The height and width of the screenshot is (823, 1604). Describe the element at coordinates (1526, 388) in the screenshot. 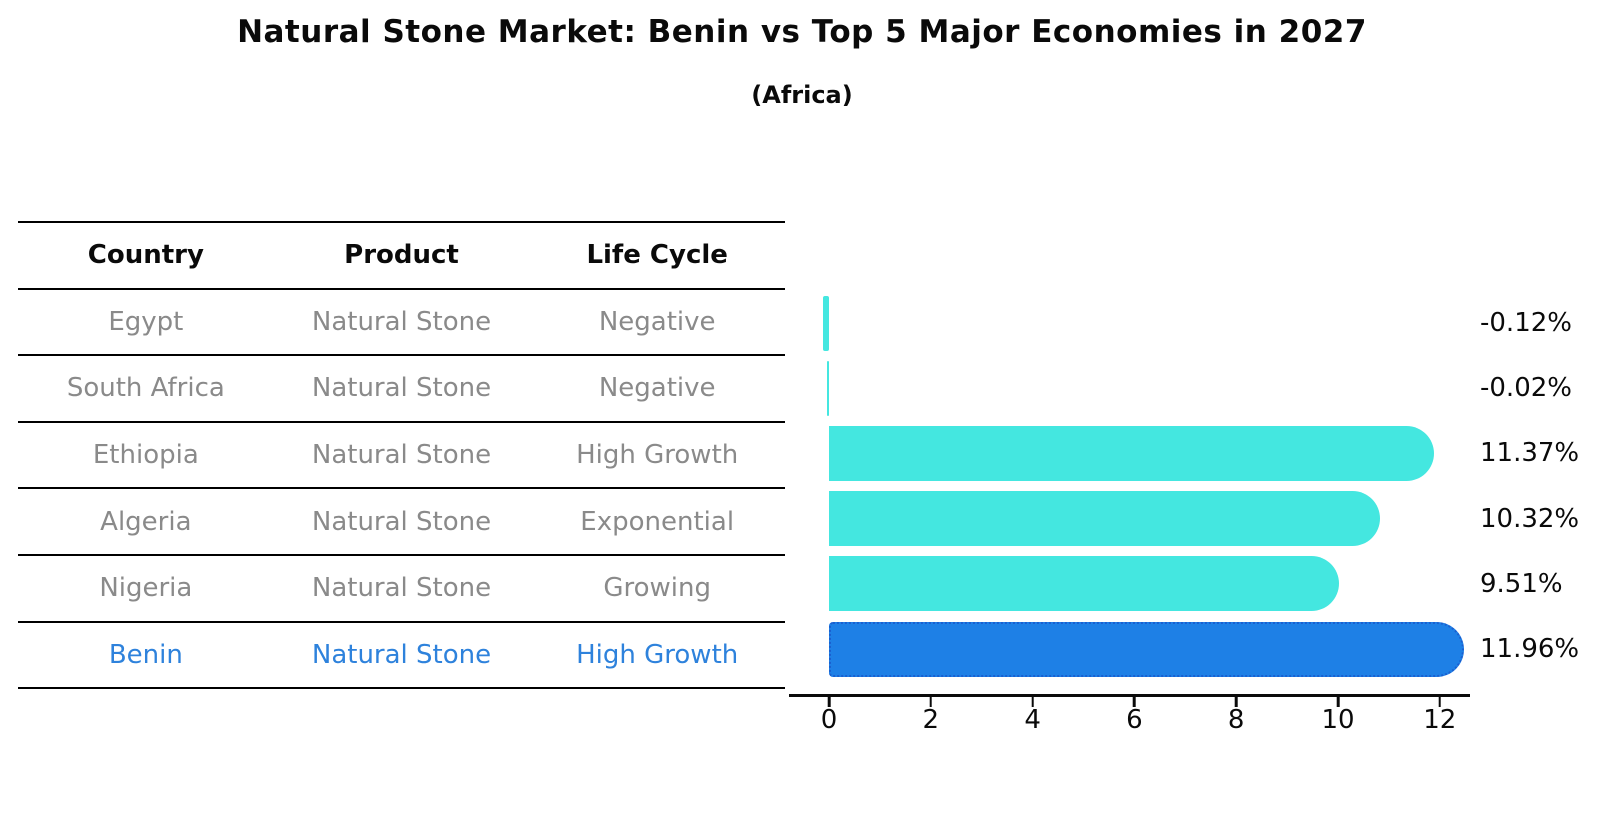

I see `bar-value-label: -0.02%` at that location.